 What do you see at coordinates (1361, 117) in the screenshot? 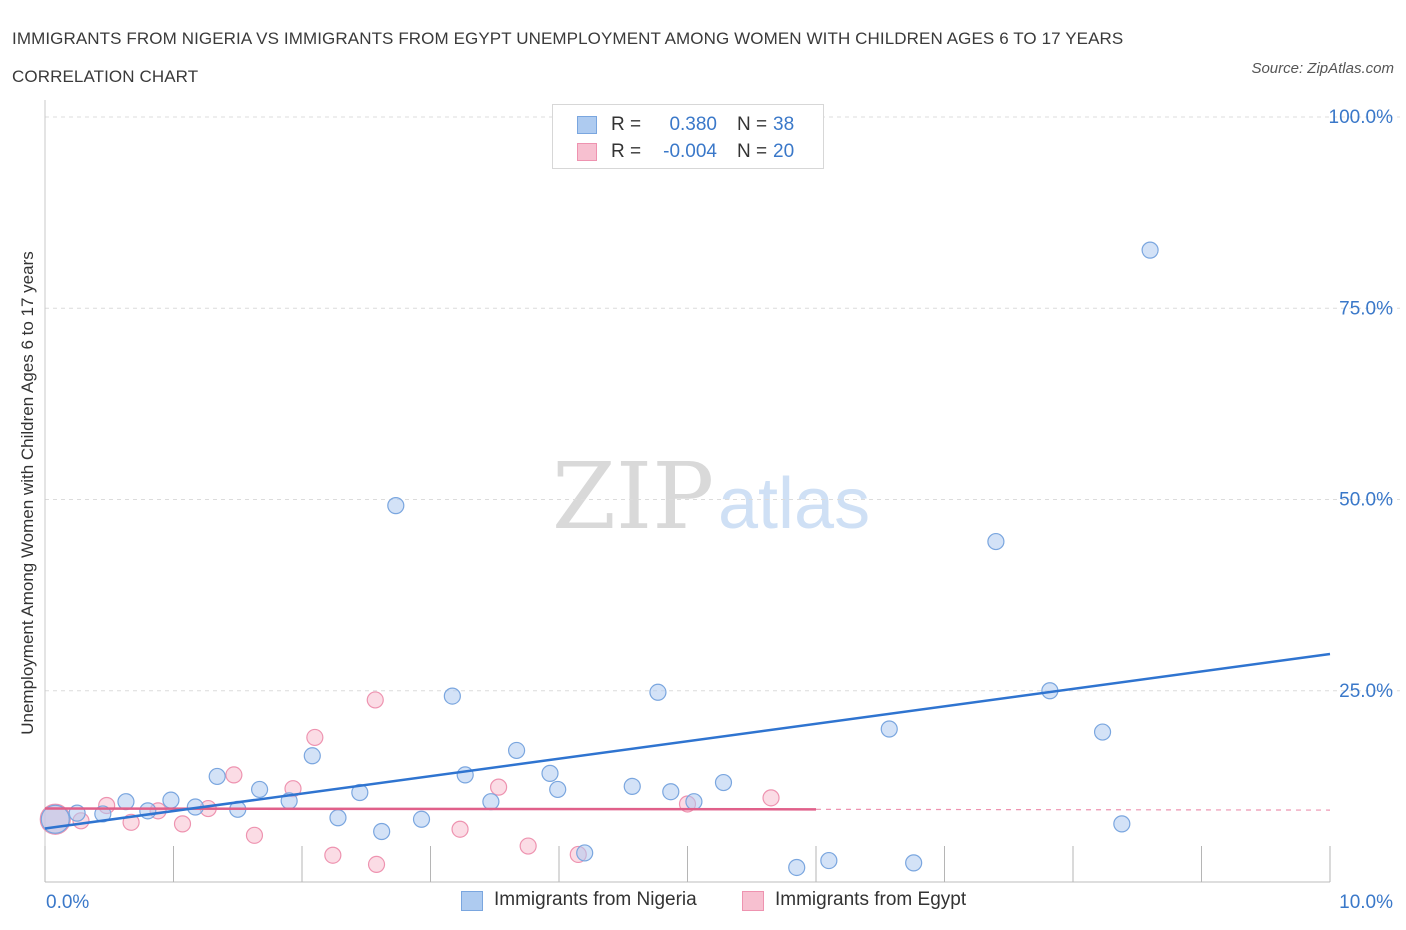
I see `y-tick-label-3: 100.0%` at bounding box center [1361, 117].